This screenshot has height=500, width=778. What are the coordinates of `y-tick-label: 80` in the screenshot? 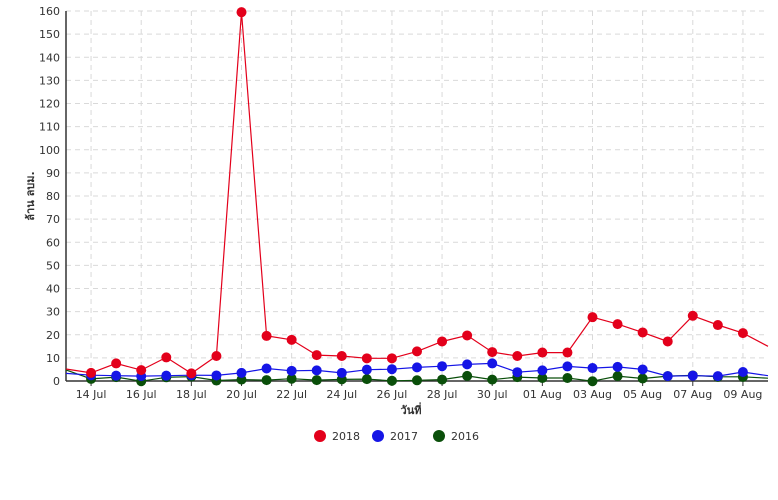 It's located at (53, 196).